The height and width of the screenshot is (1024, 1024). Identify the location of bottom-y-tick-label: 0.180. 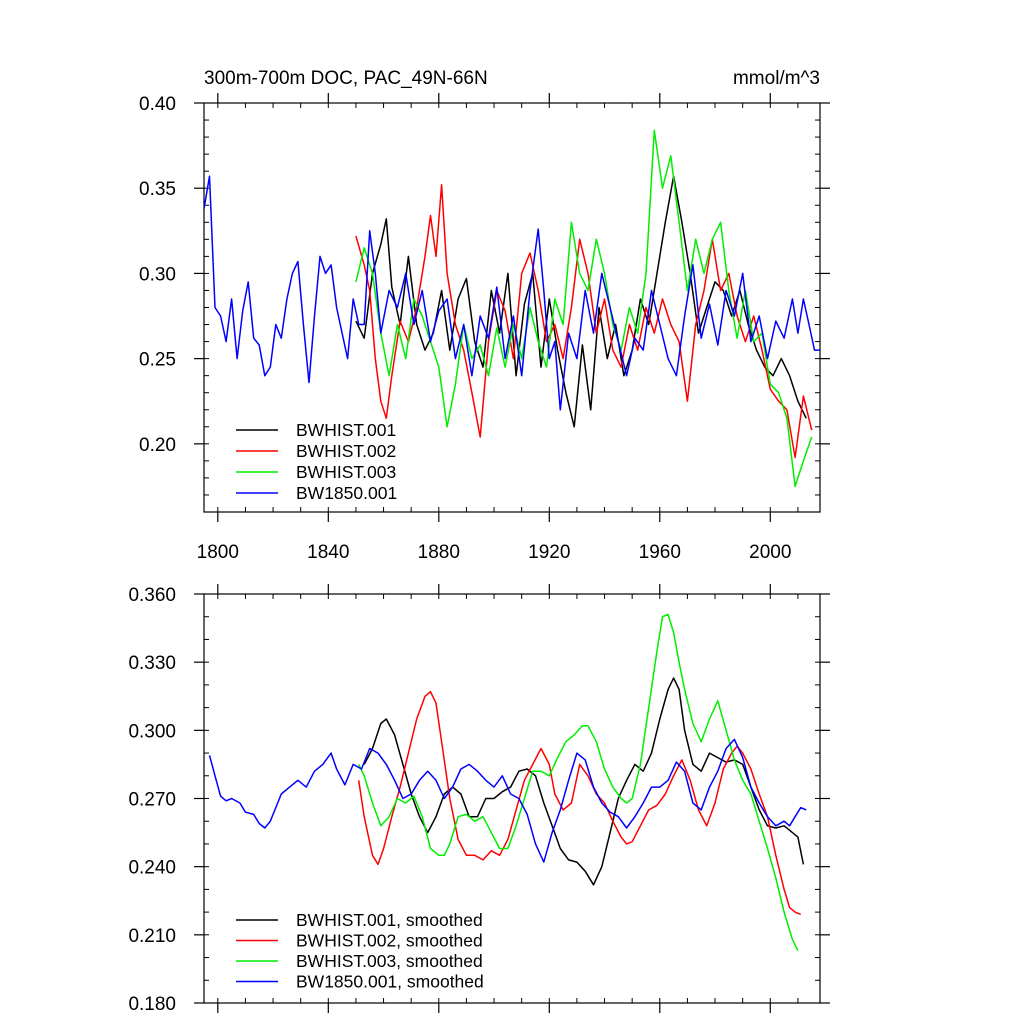
(152, 1004).